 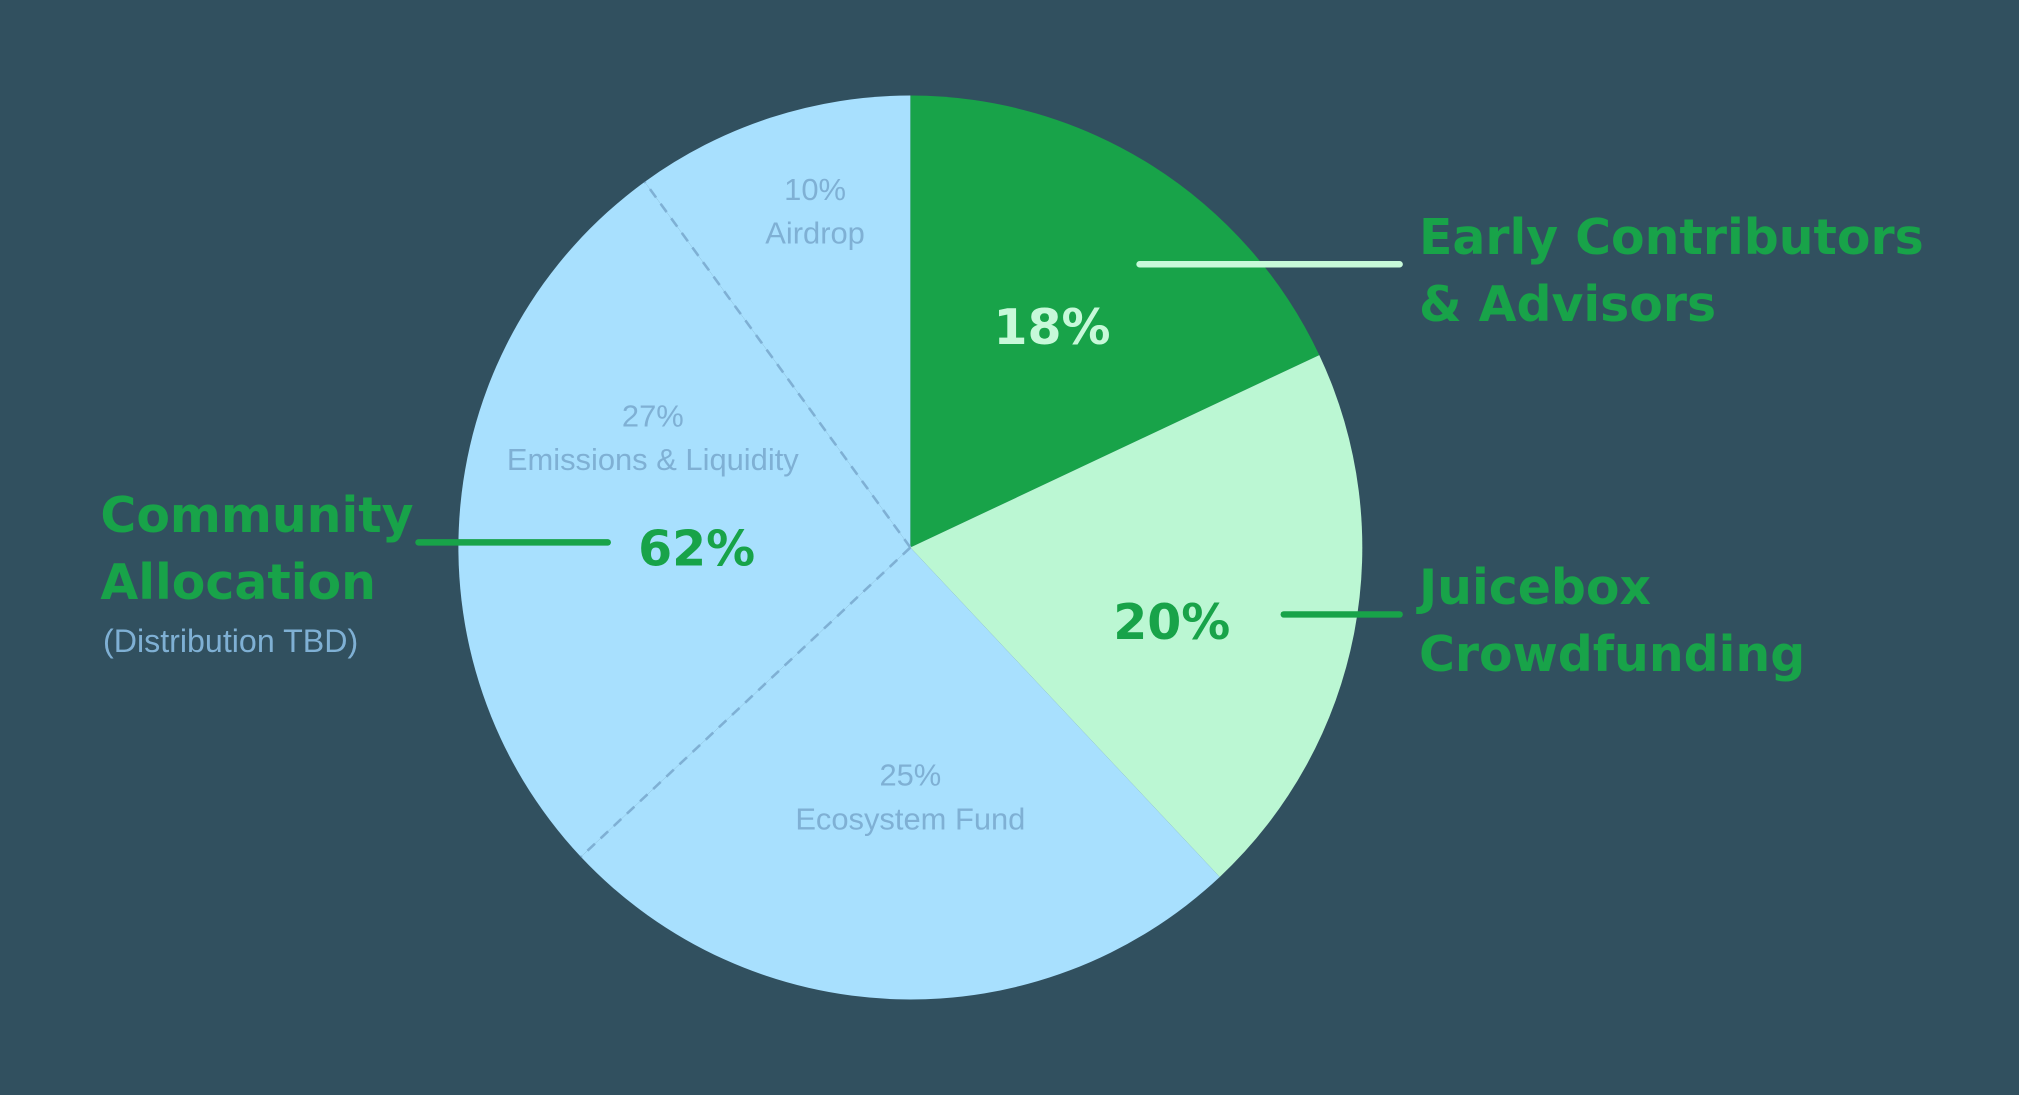 What do you see at coordinates (653, 459) in the screenshot?
I see `slice-label-emissions: Emissions & Liquidity` at bounding box center [653, 459].